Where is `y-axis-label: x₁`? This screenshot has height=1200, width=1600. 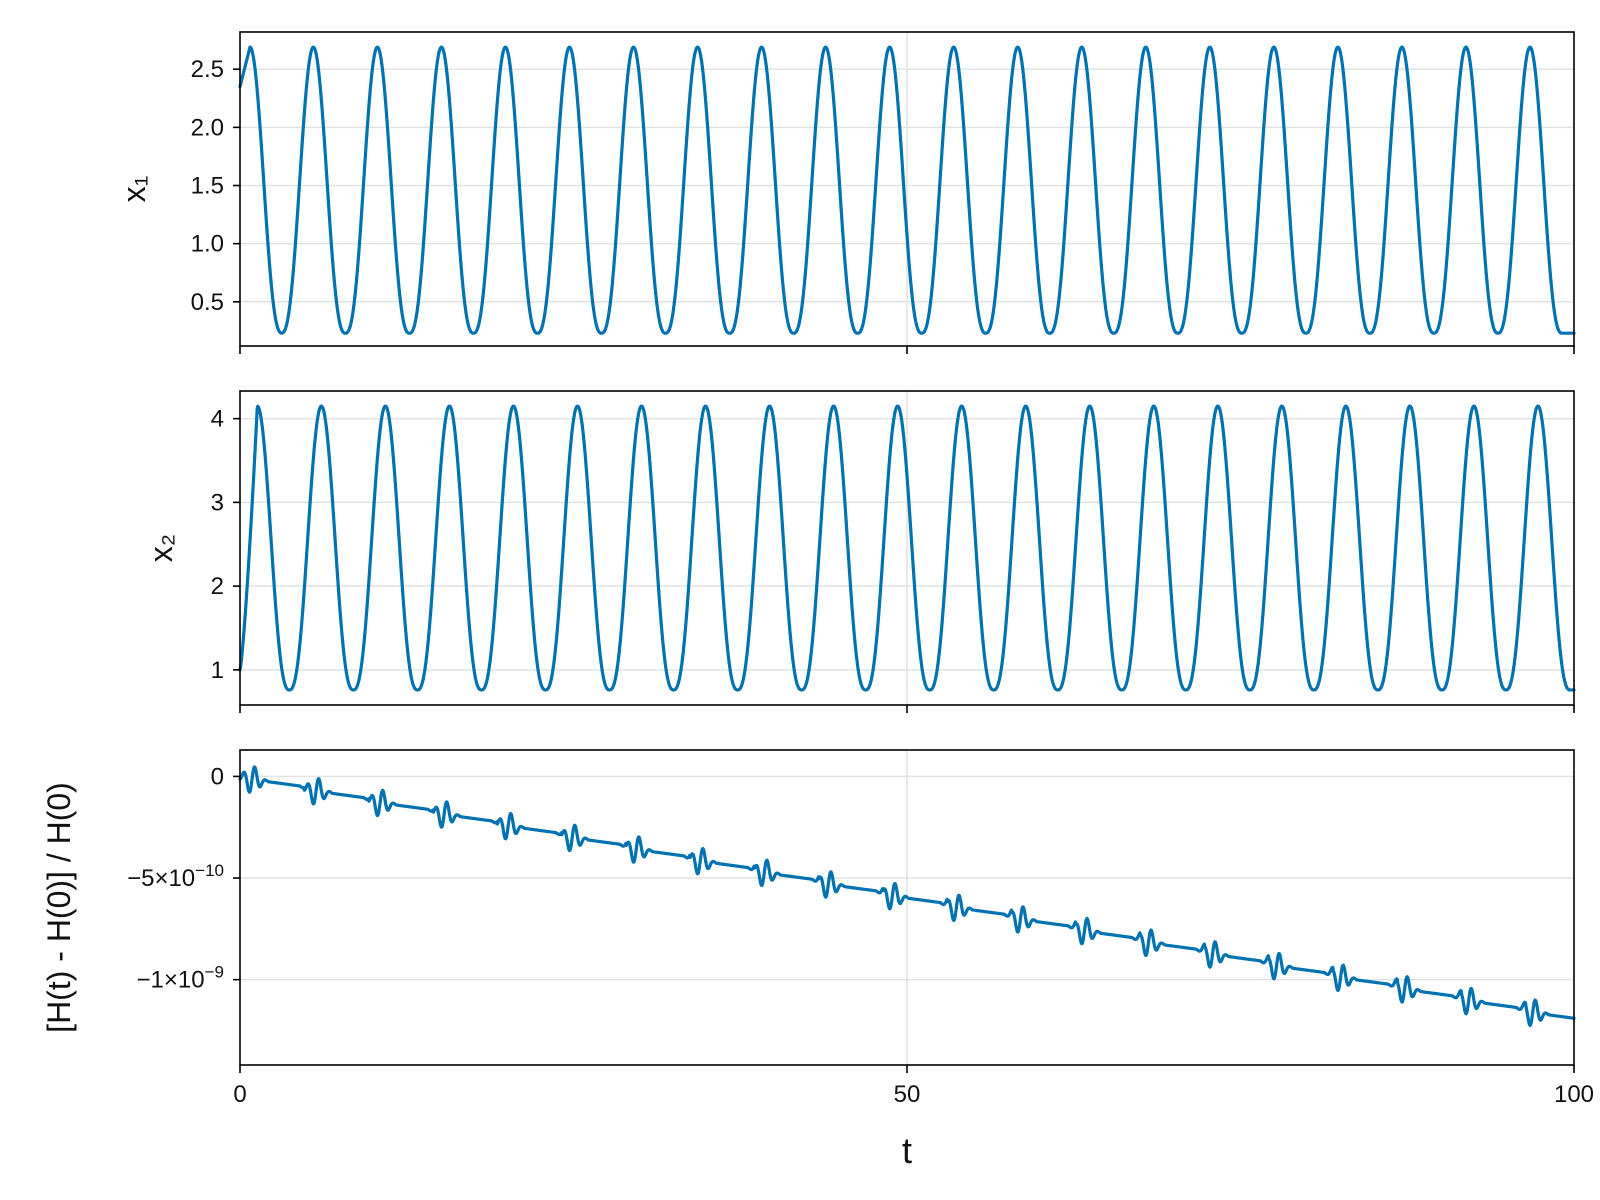
y-axis-label: x₁ is located at coordinates (134, 189).